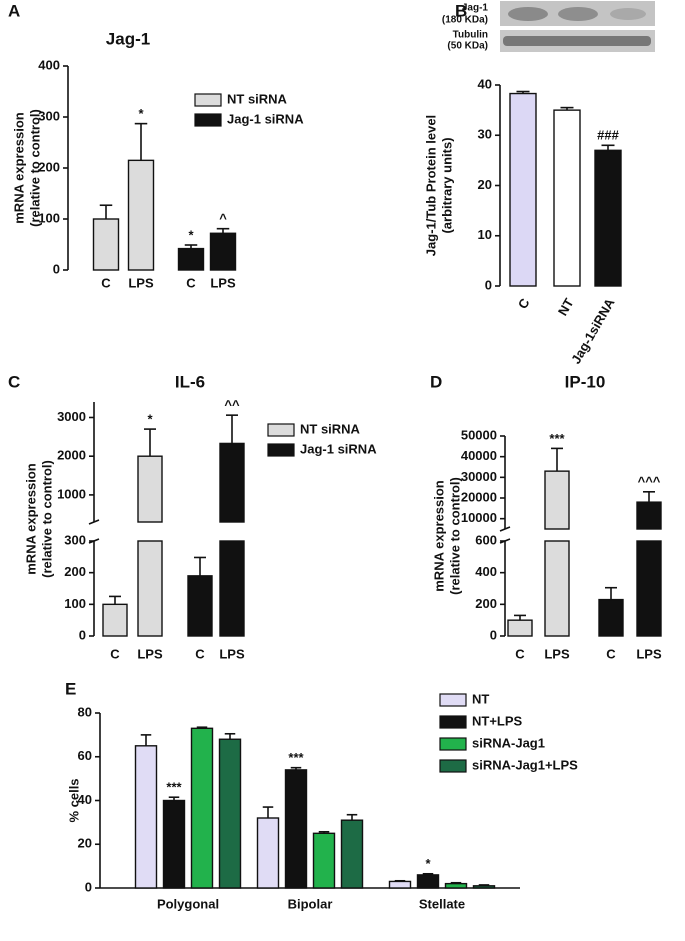 The height and width of the screenshot is (941, 685). What do you see at coordinates (128, 38) in the screenshot?
I see `chart-title: Jag-1` at bounding box center [128, 38].